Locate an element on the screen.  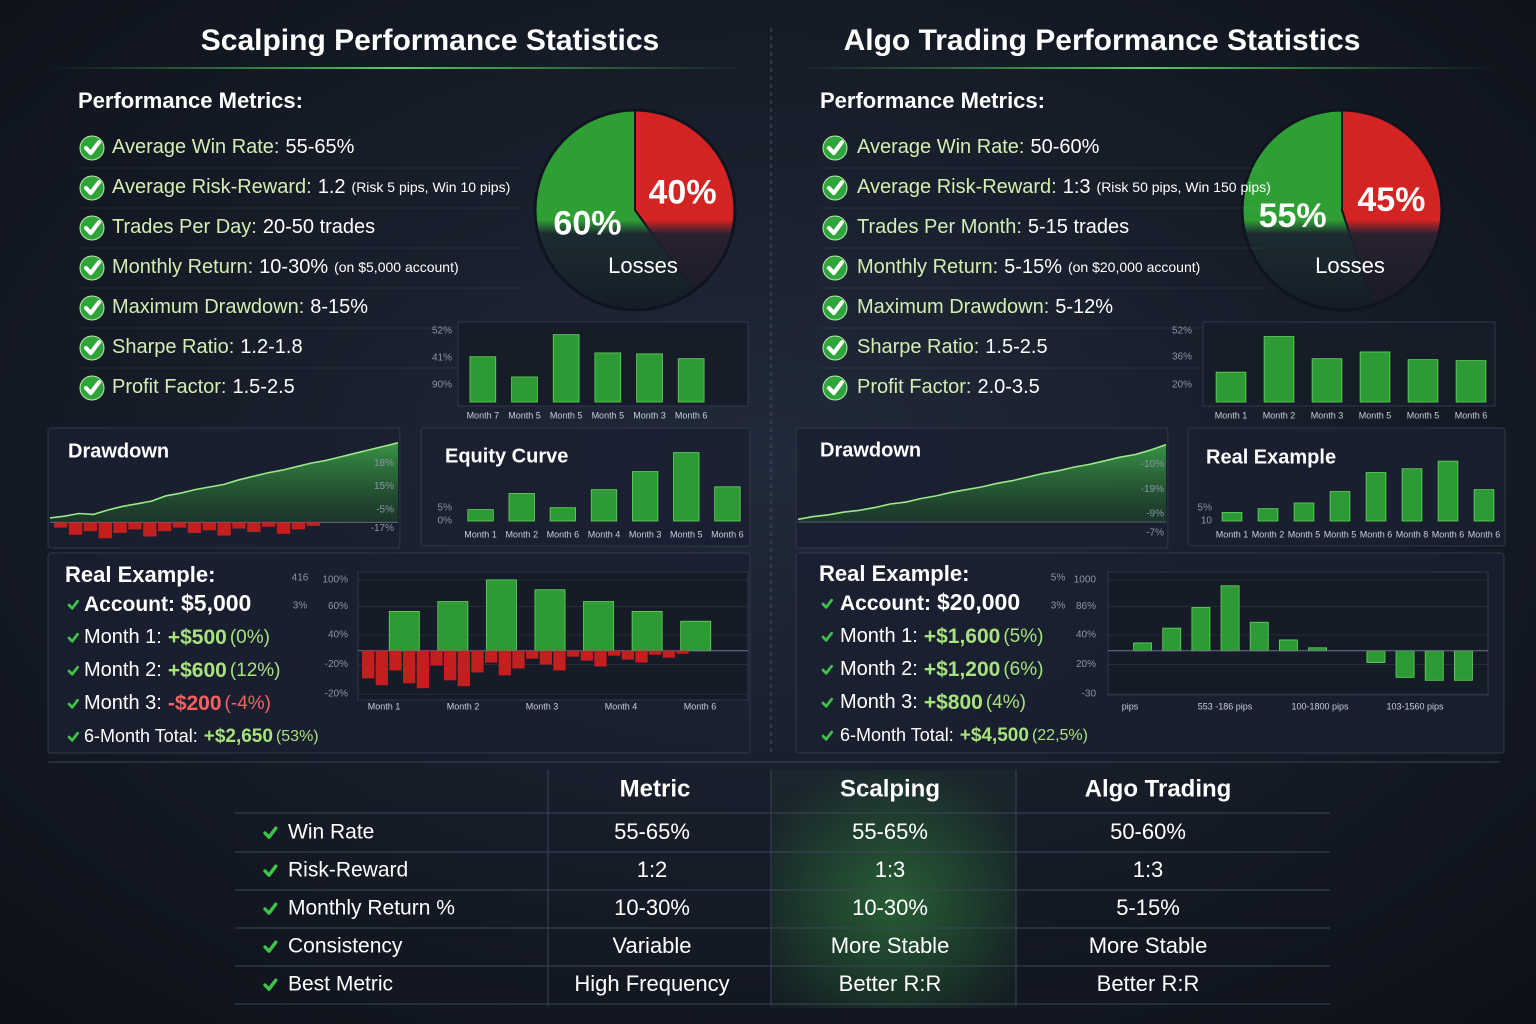
metric: Trades Per Month: 5-15 trades is located at coordinates (993, 227).